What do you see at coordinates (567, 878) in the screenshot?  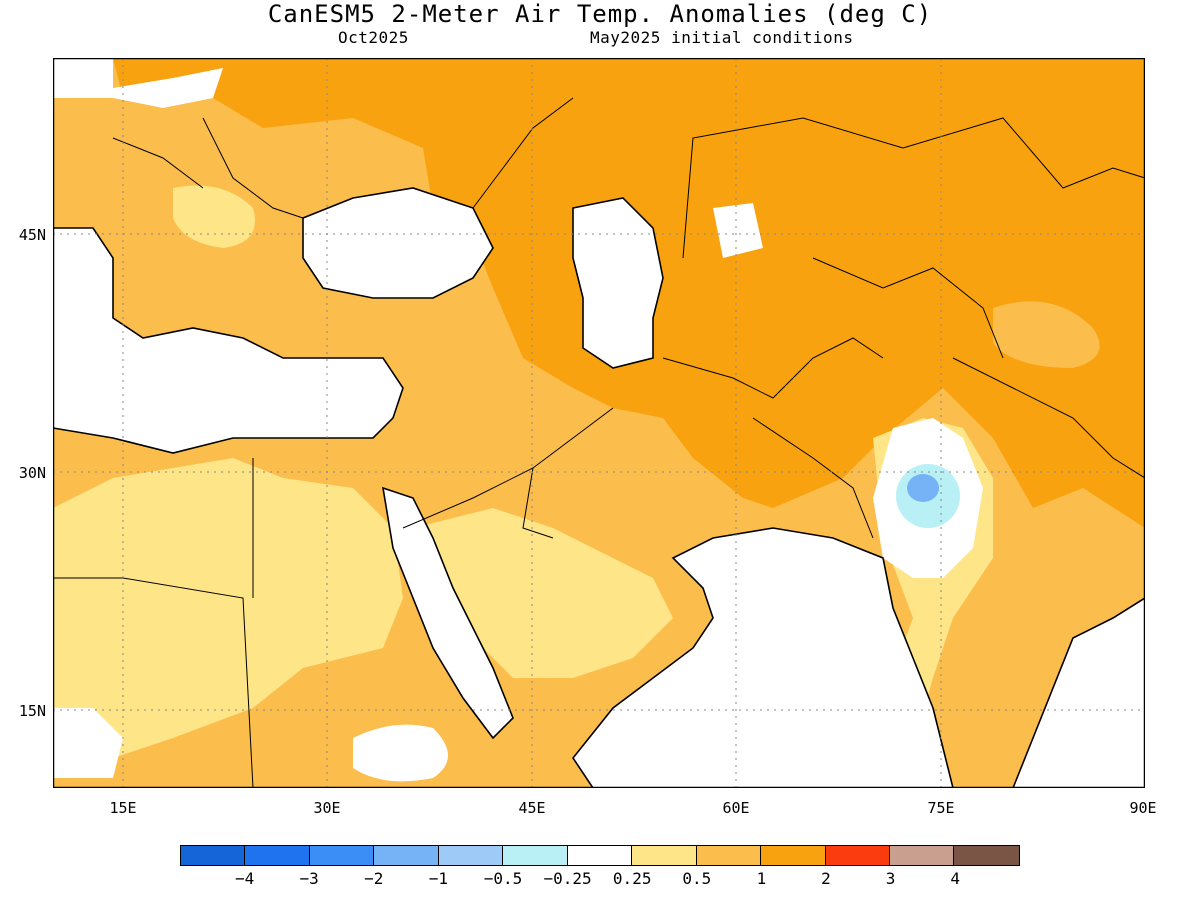 I see `colorbar-tick-label: −0.25` at bounding box center [567, 878].